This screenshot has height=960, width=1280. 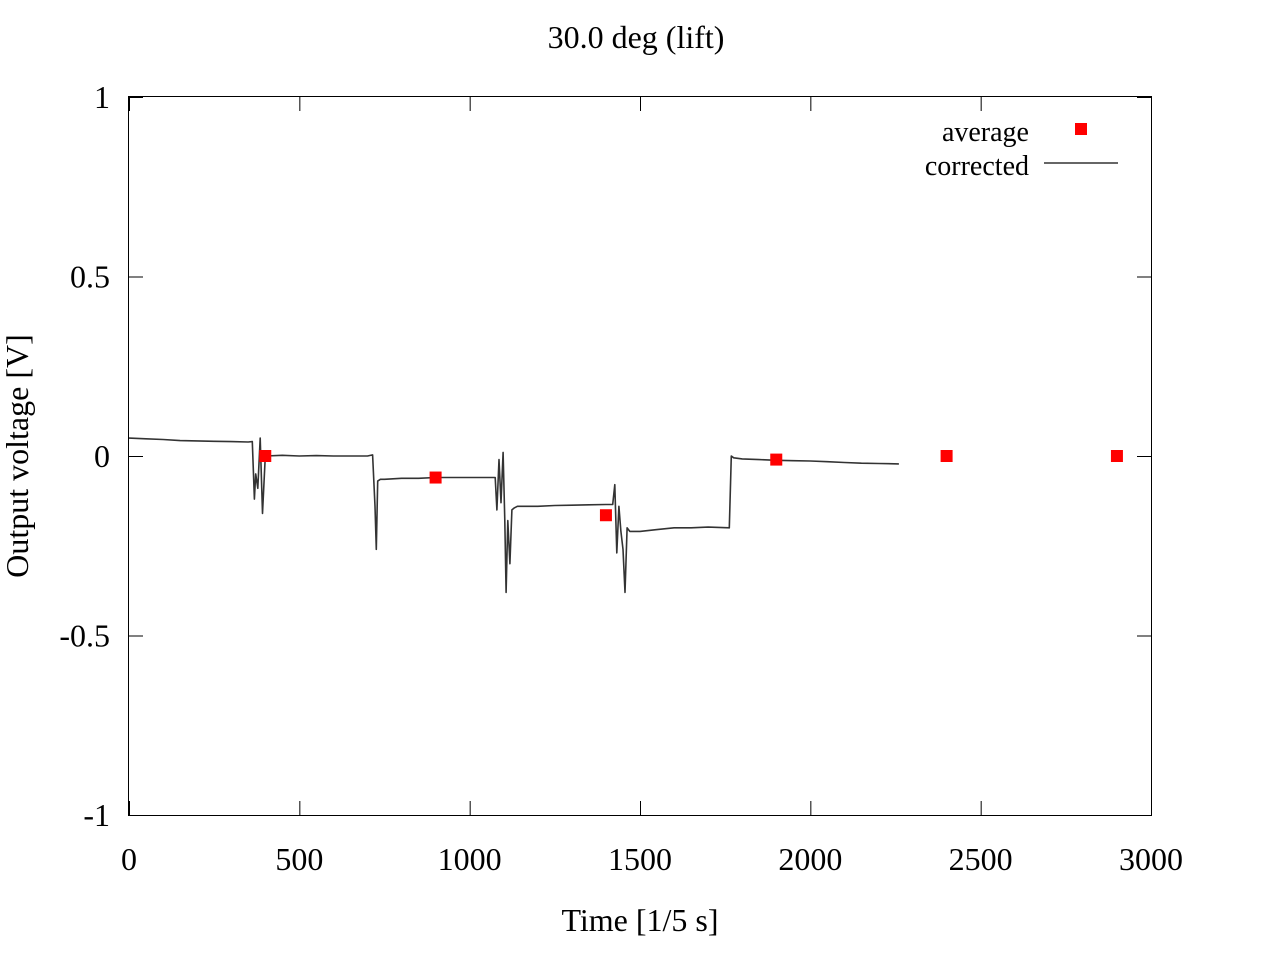 What do you see at coordinates (1021, 149) in the screenshot?
I see `legend: average corrected` at bounding box center [1021, 149].